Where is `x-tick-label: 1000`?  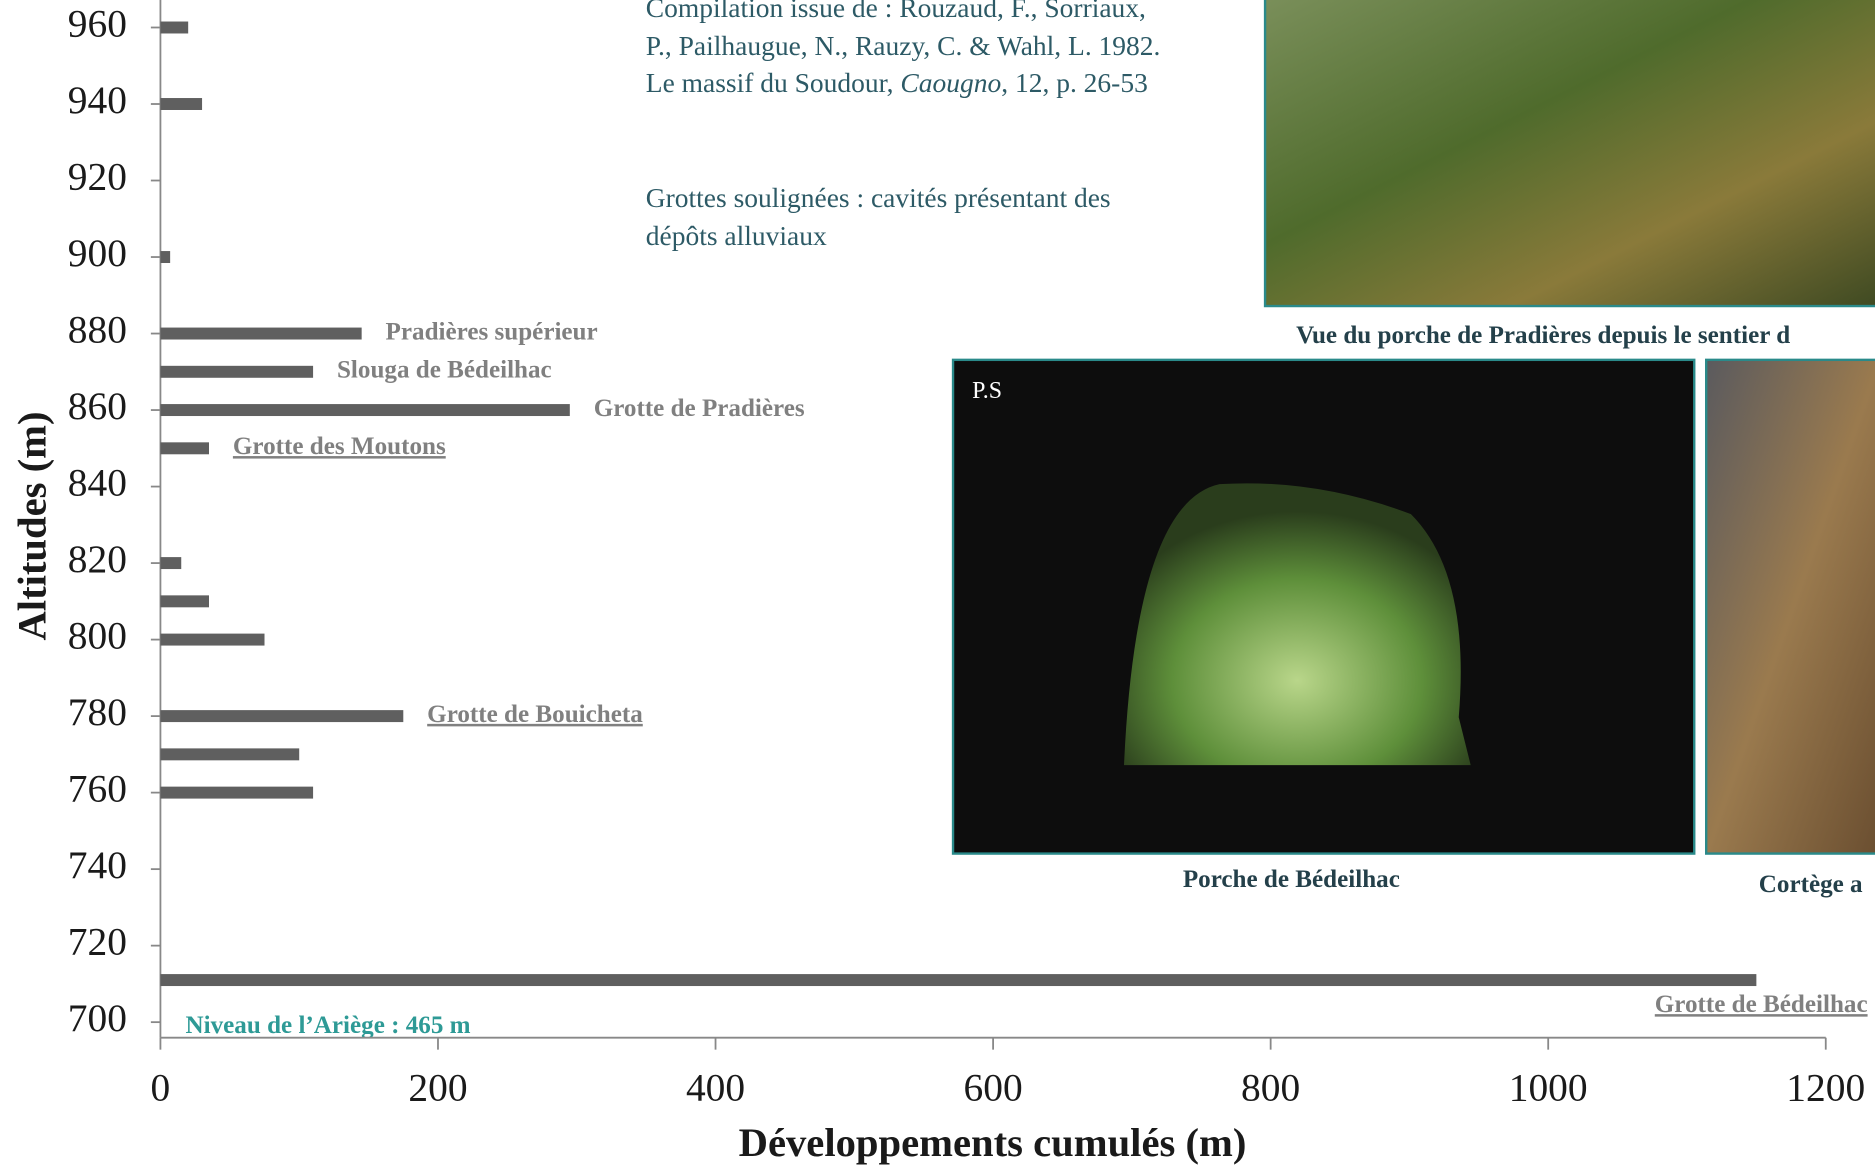
x-tick-label: 1000 is located at coordinates (1548, 1088).